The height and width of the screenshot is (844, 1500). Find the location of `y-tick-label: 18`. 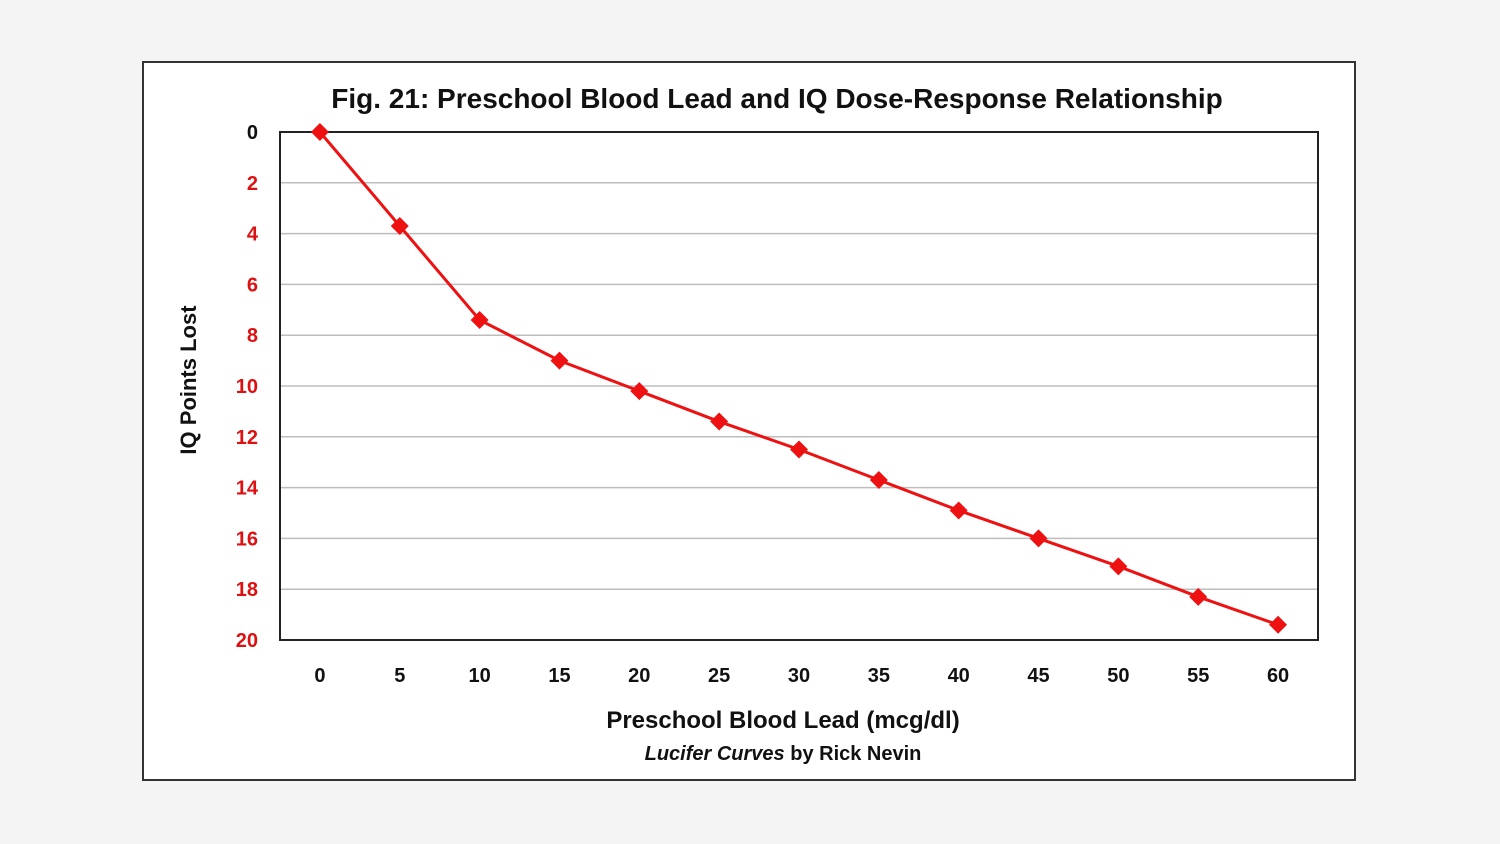

y-tick-label: 18 is located at coordinates (247, 590).